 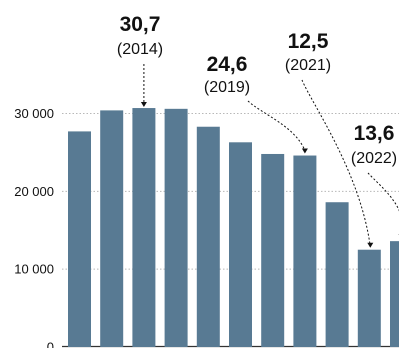 I want to click on annotation-year: (2022), so click(x=374, y=158).